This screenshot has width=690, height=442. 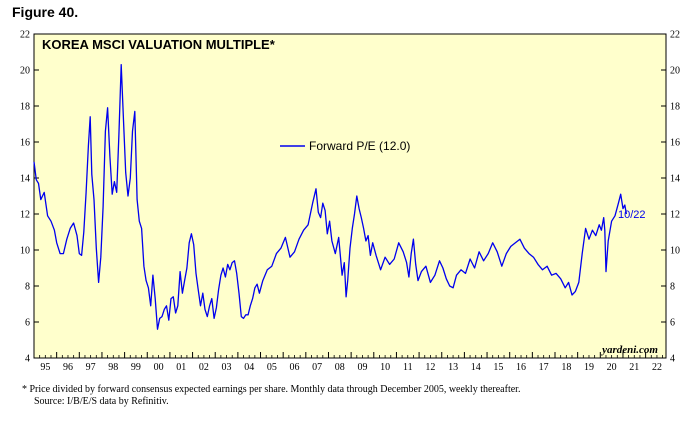 I want to click on x-tick-label: 19, so click(x=589, y=367).